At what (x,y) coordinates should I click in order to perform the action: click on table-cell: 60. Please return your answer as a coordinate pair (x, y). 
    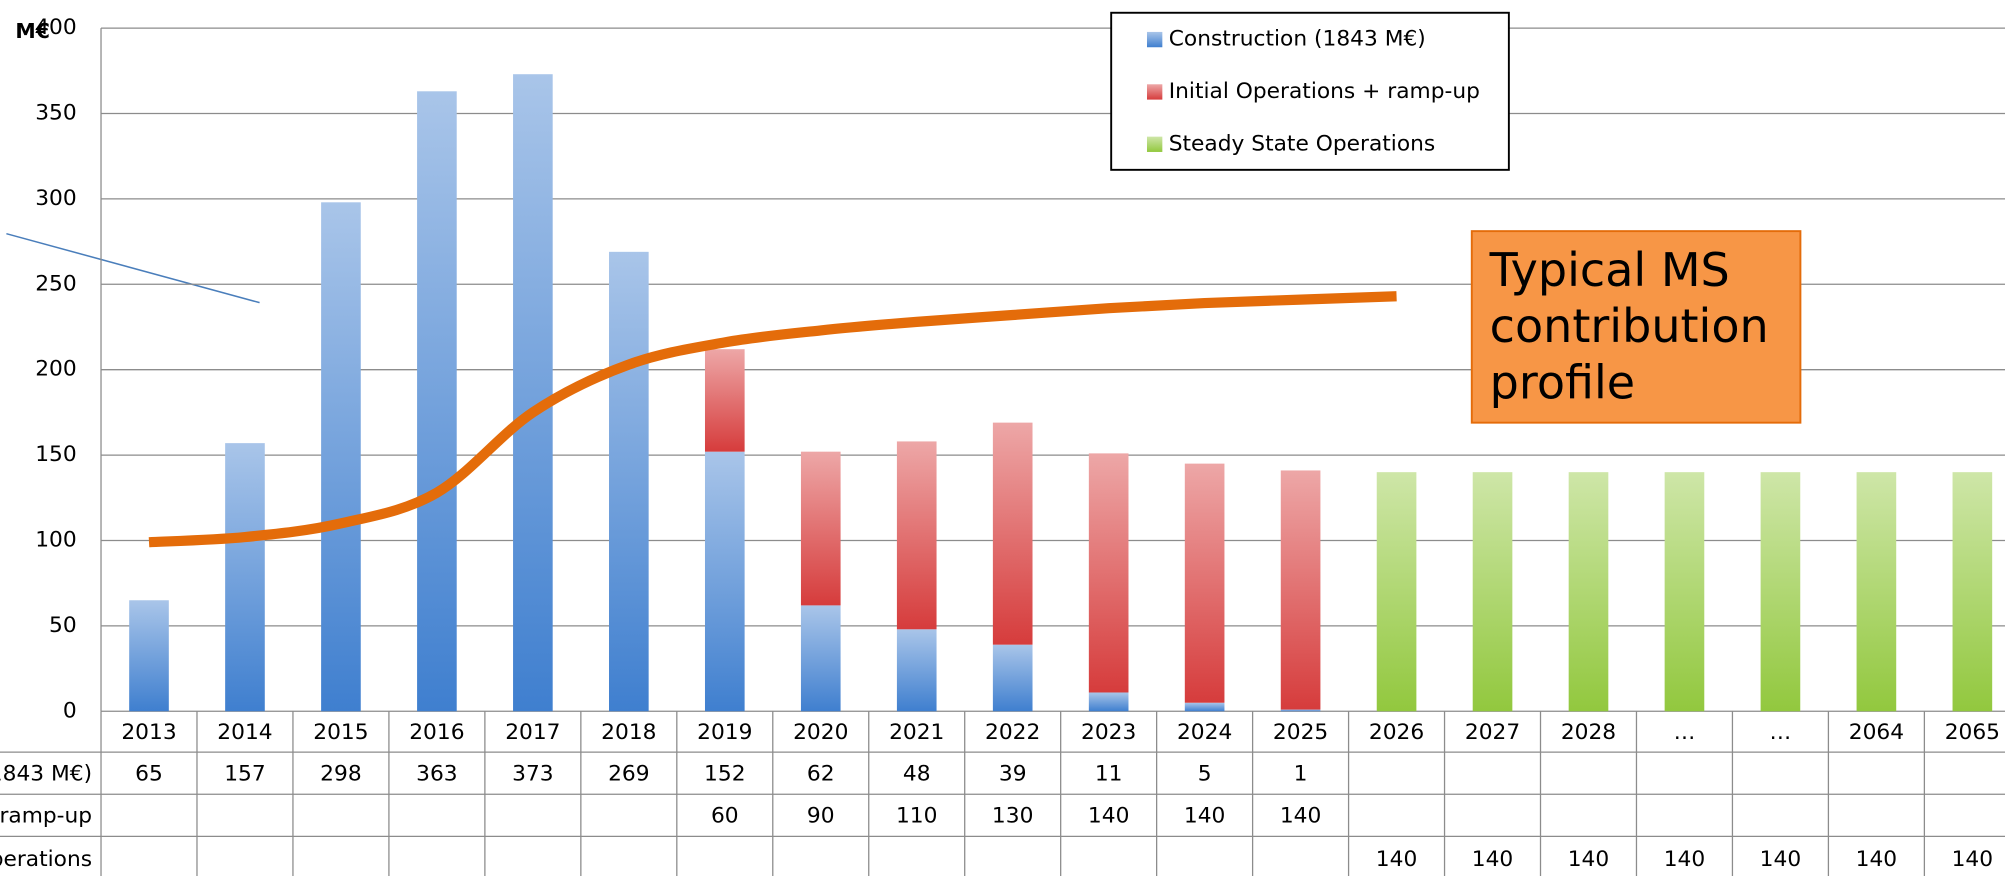
    Looking at the image, I should click on (725, 816).